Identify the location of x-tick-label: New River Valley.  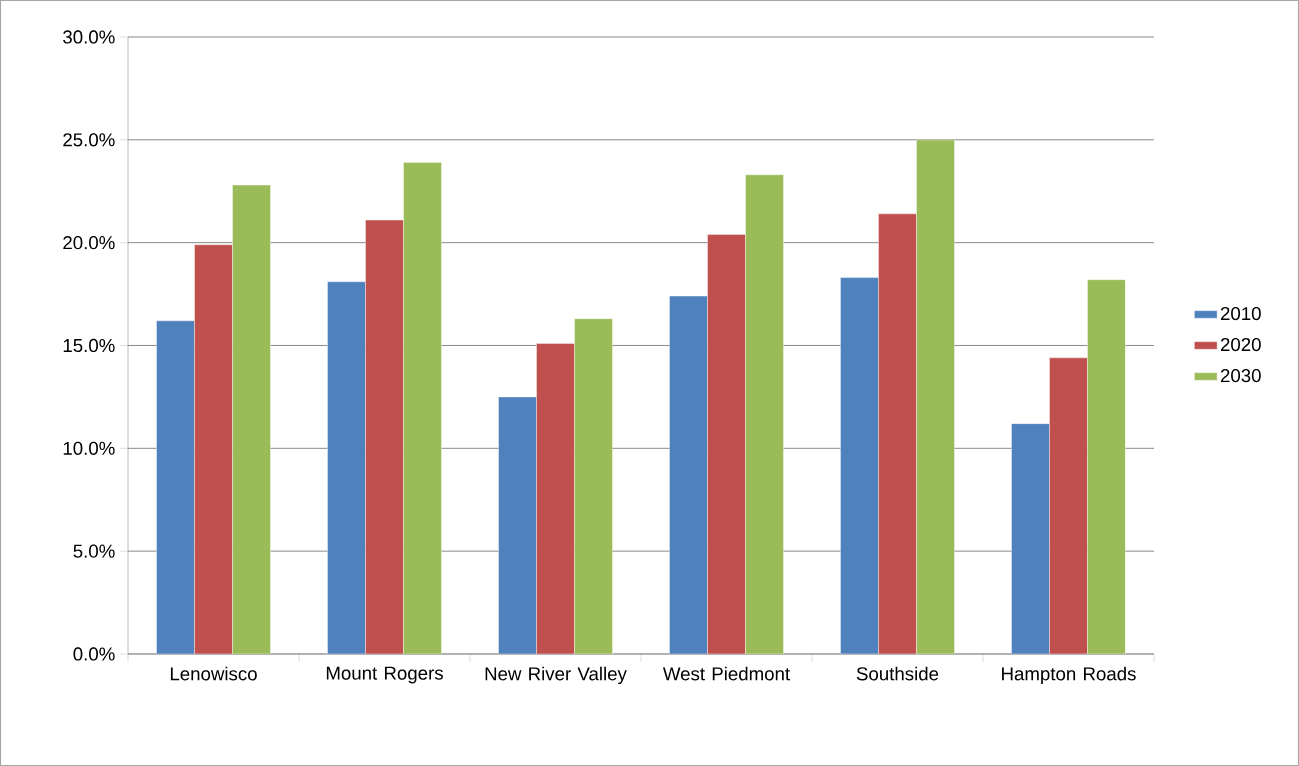
(556, 675).